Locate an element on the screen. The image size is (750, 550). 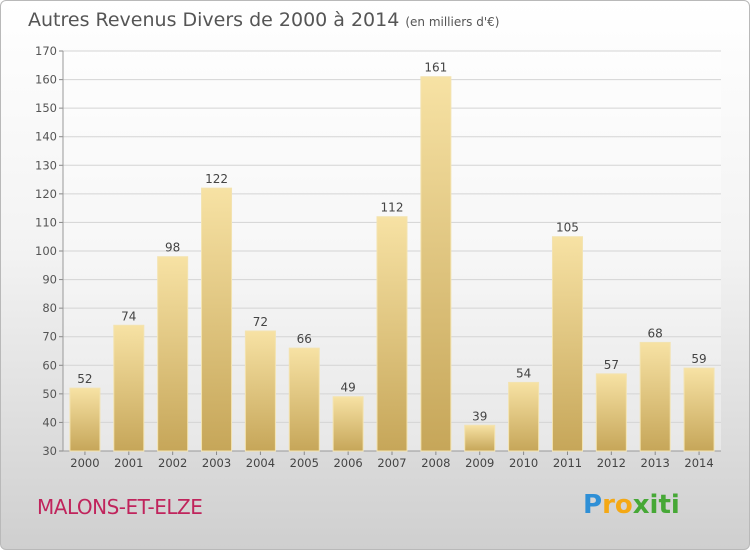
bar-2008 is located at coordinates (436, 264).